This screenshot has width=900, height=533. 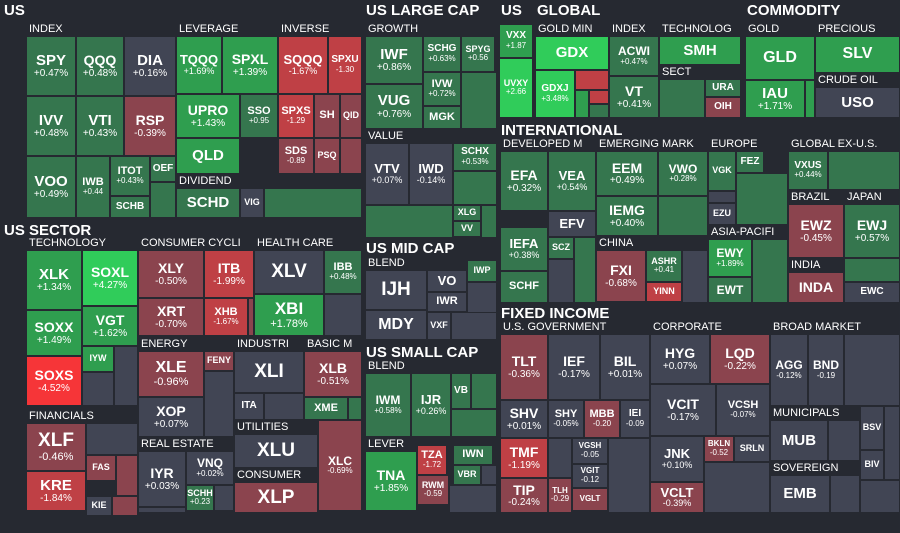 What do you see at coordinates (723, 88) in the screenshot?
I see `tile-ura: URA` at bounding box center [723, 88].